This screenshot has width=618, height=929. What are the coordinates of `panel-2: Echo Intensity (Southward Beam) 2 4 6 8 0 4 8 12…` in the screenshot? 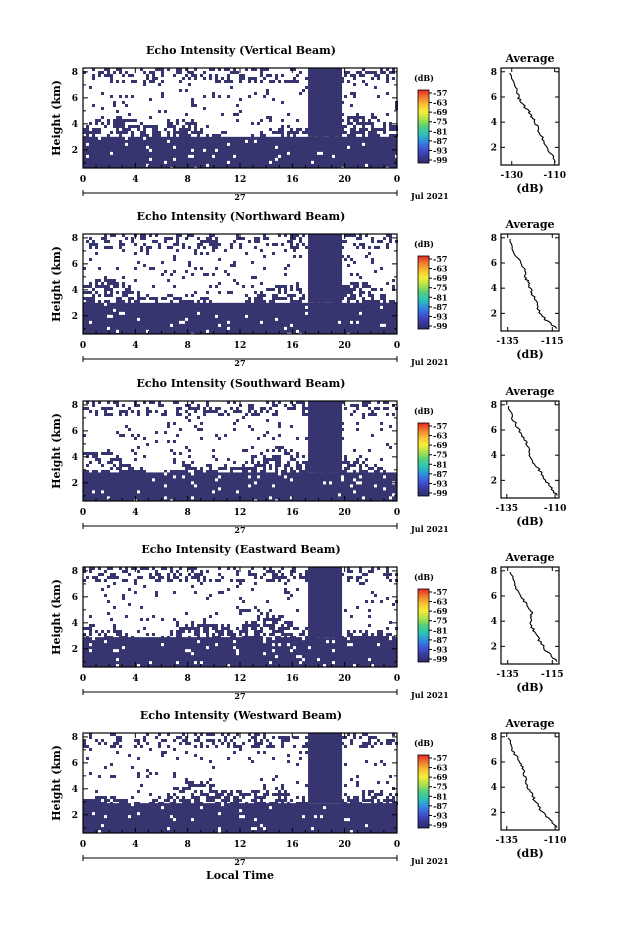 It's located at (308, 456).